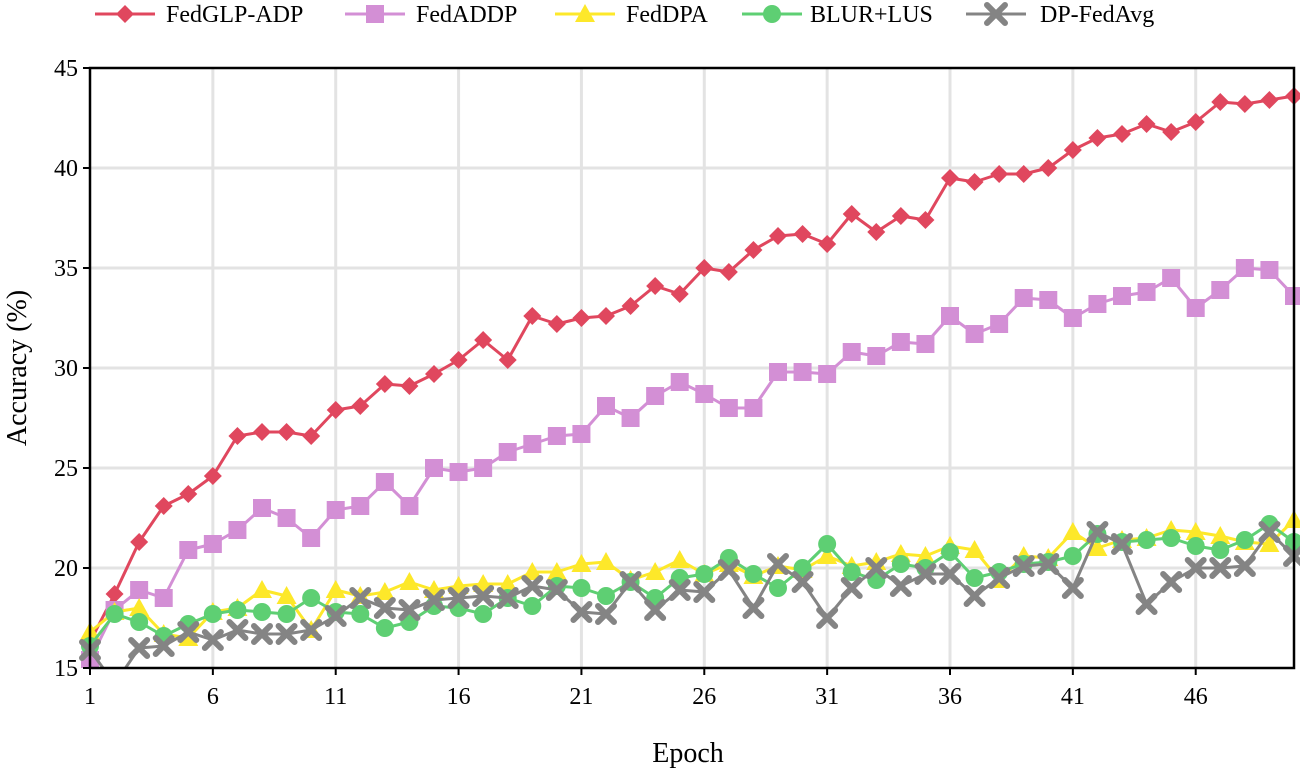 This screenshot has width=1300, height=771. Describe the element at coordinates (66, 269) in the screenshot. I see `y-tick-label: 35` at that location.